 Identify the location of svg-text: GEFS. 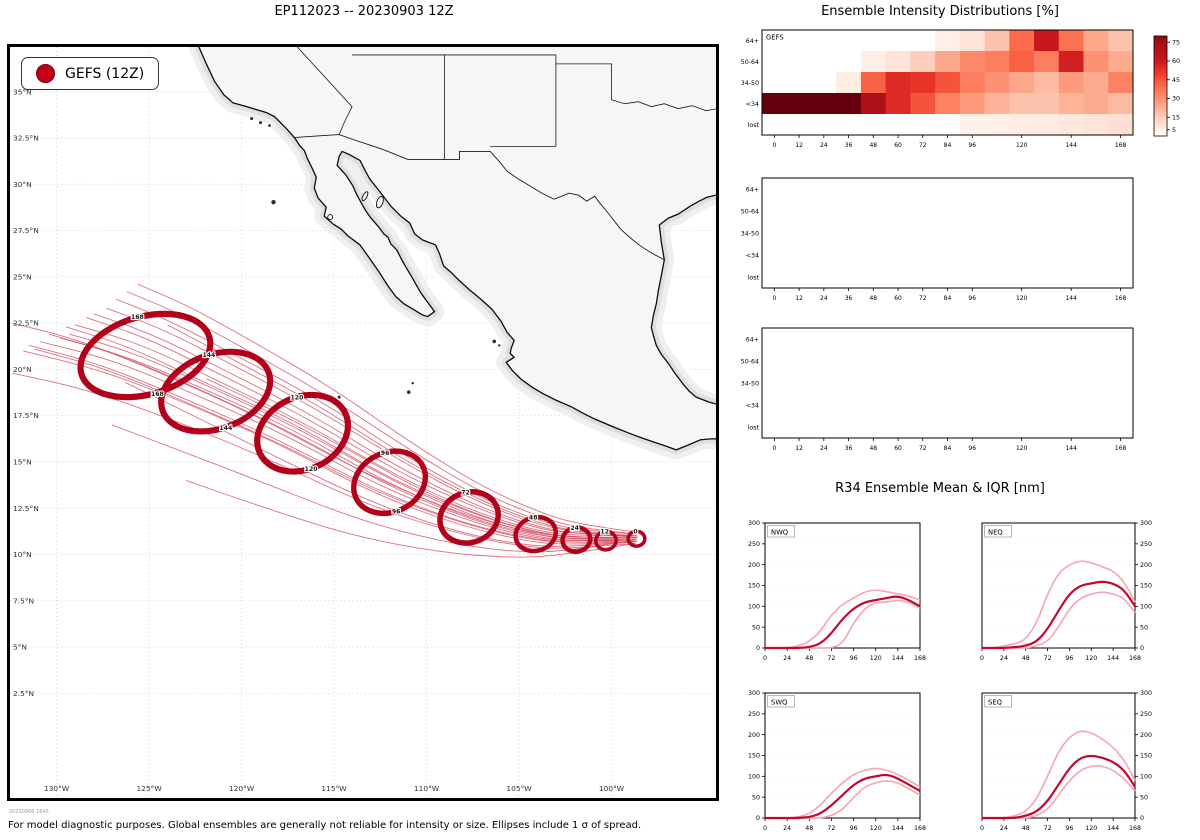
(775, 38).